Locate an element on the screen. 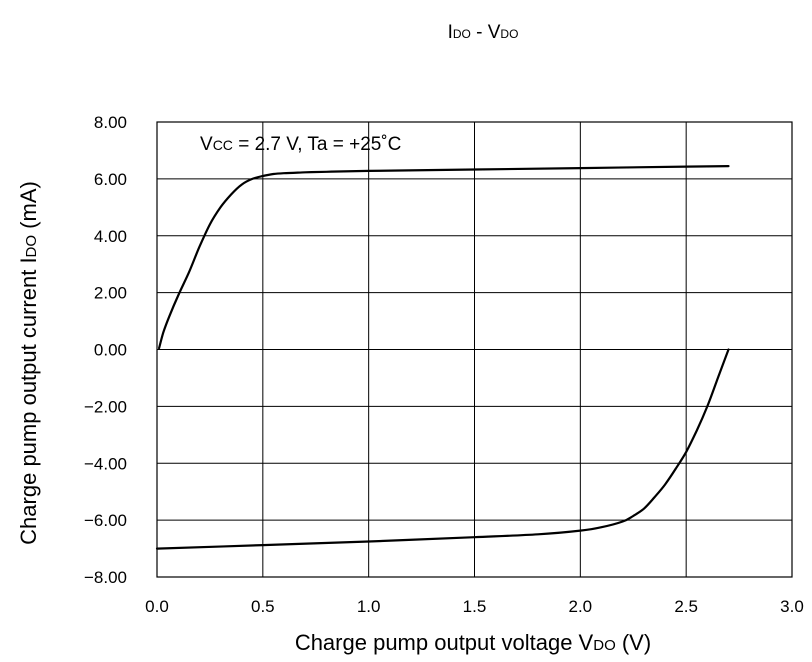 This screenshot has width=812, height=662. x-tick-label: 2.0 is located at coordinates (581, 606).